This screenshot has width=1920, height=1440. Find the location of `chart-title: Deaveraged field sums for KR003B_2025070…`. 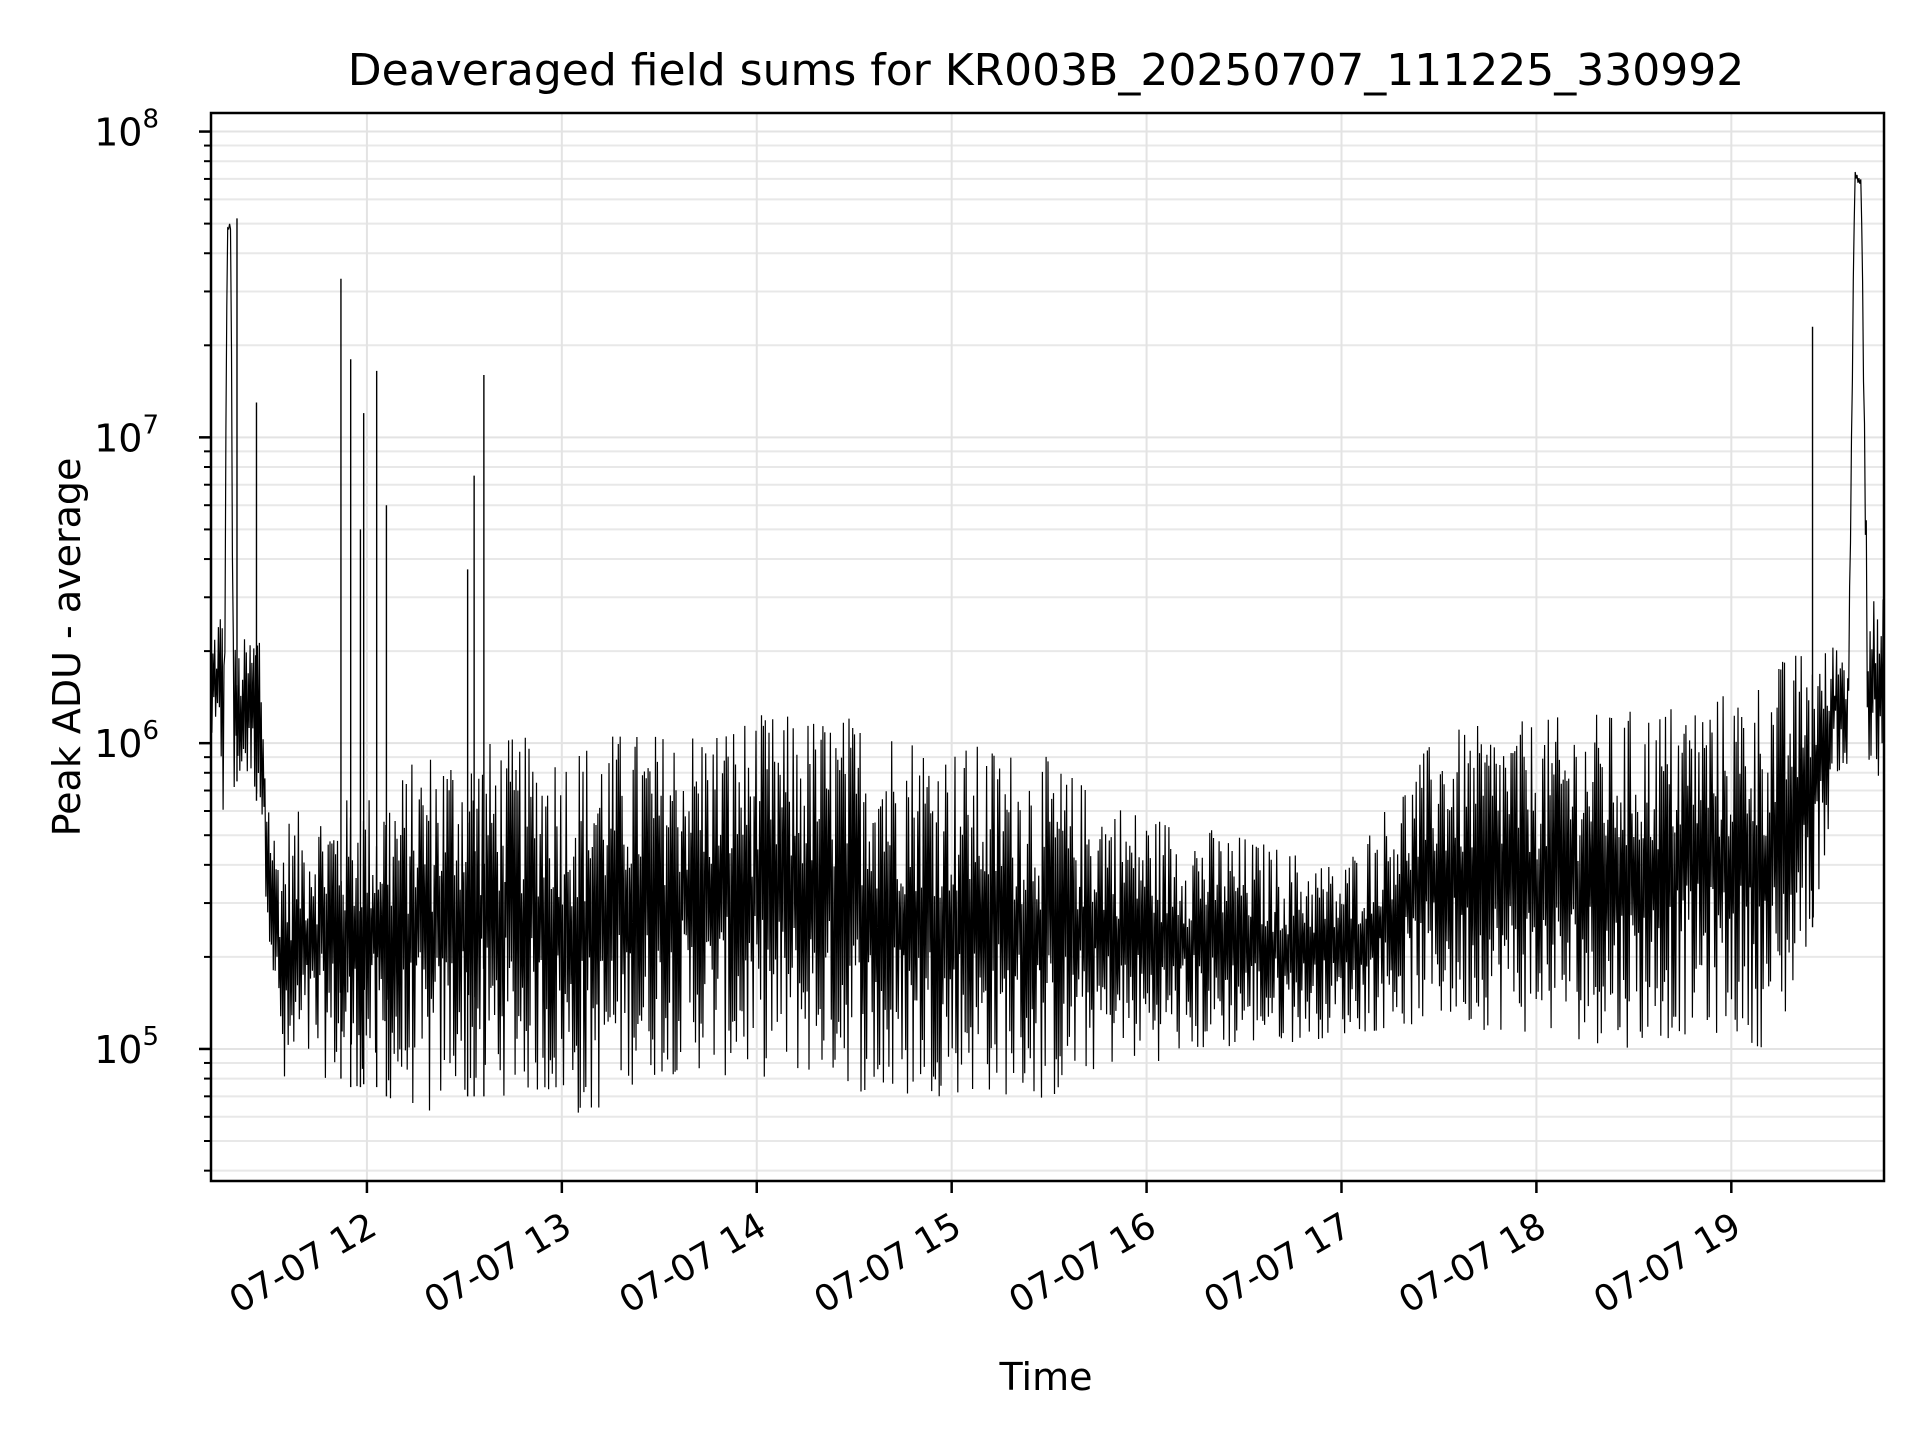

chart-title: Deaveraged field sums for KR003B_2025070… is located at coordinates (1046, 70).